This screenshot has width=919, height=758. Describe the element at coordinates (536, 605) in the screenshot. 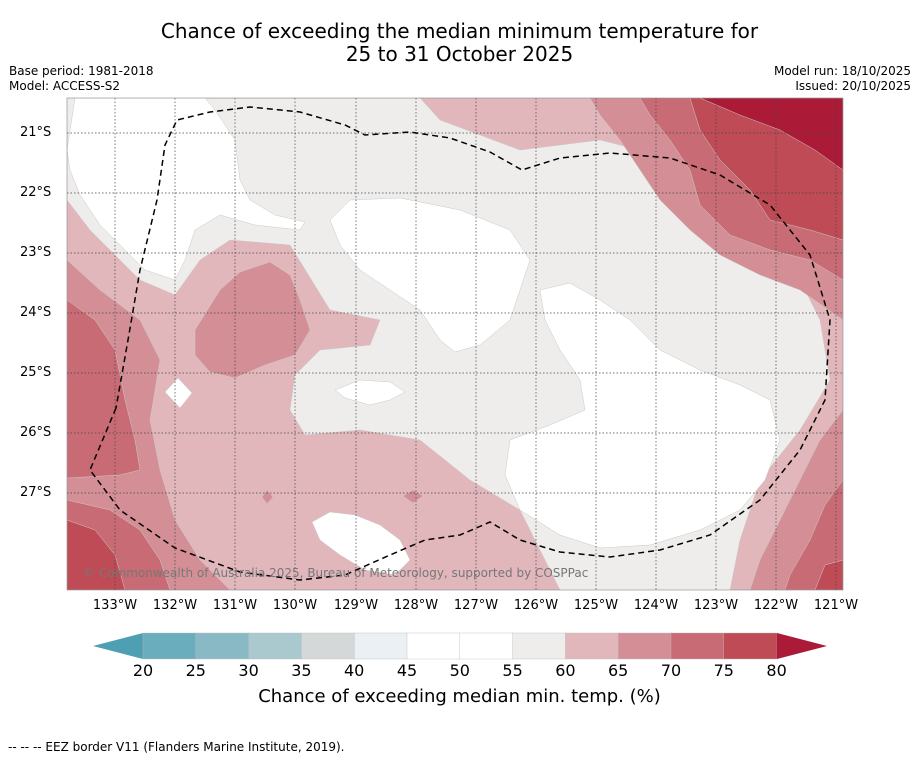

I see `longitude-label: 126°W` at that location.